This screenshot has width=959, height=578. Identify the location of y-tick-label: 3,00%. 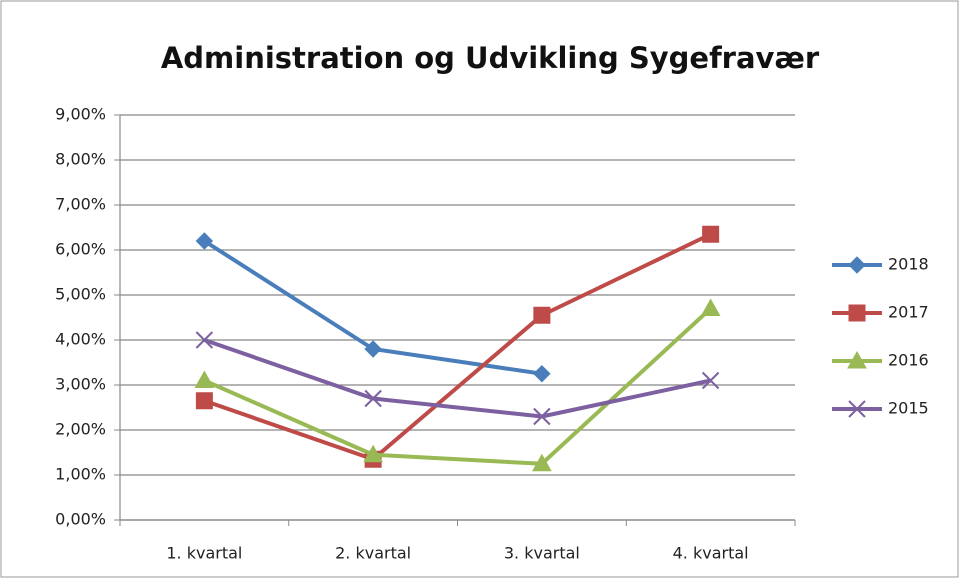
(80, 384).